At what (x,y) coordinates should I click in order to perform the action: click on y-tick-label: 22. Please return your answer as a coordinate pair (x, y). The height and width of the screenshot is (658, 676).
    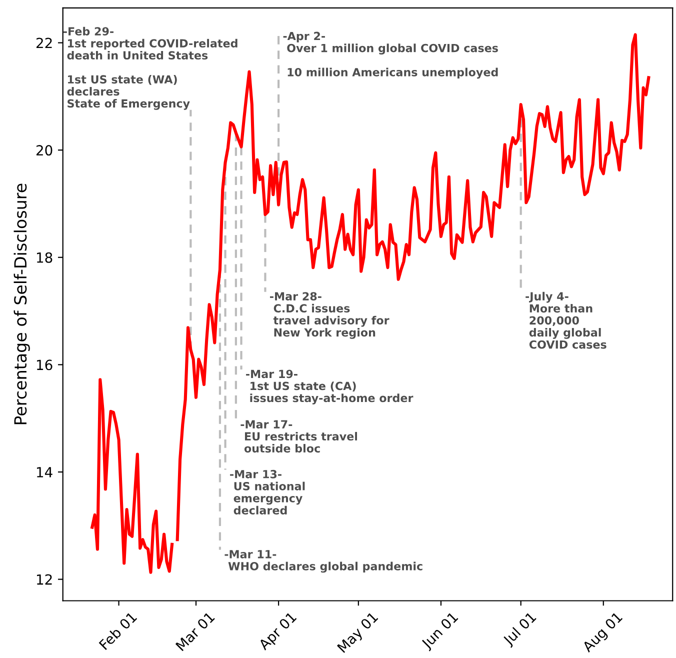
    Looking at the image, I should click on (44, 43).